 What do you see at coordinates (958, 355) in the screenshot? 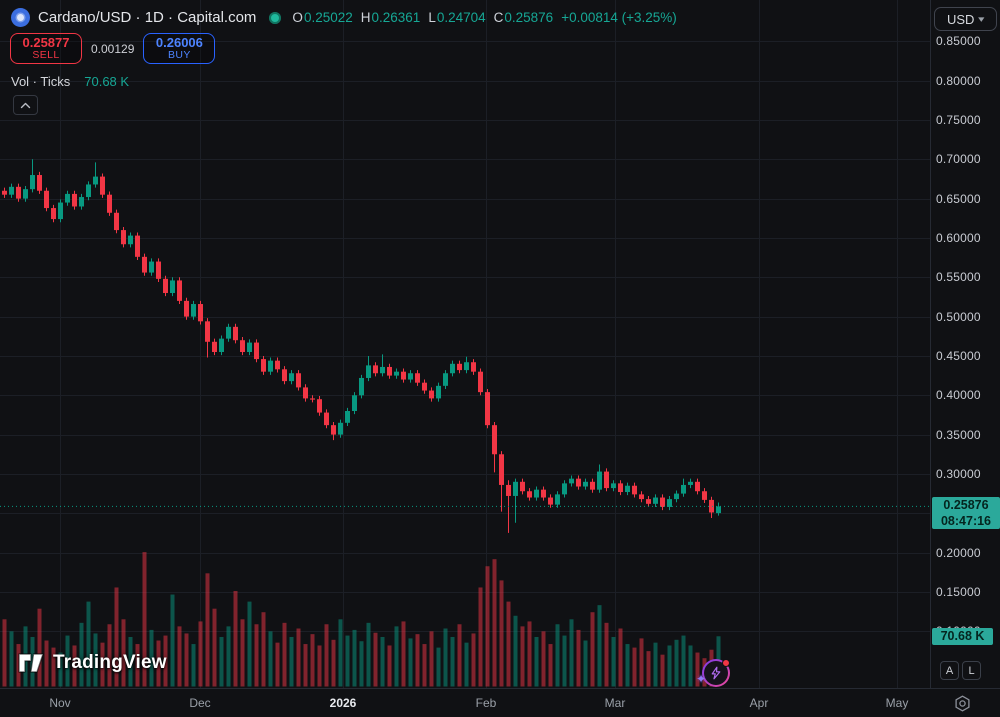
I see `price-tick-label: 0.45000` at bounding box center [958, 355].